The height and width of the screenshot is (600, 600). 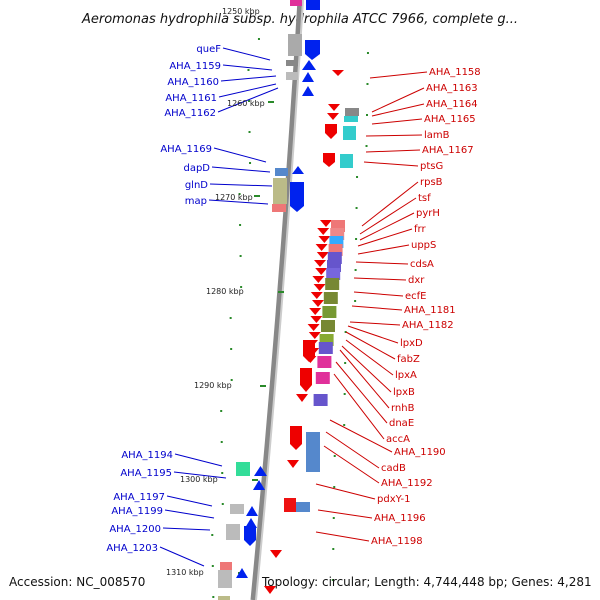 What do you see at coordinates (146, 473) in the screenshot?
I see `gene-label-left: AHA_1195` at bounding box center [146, 473].